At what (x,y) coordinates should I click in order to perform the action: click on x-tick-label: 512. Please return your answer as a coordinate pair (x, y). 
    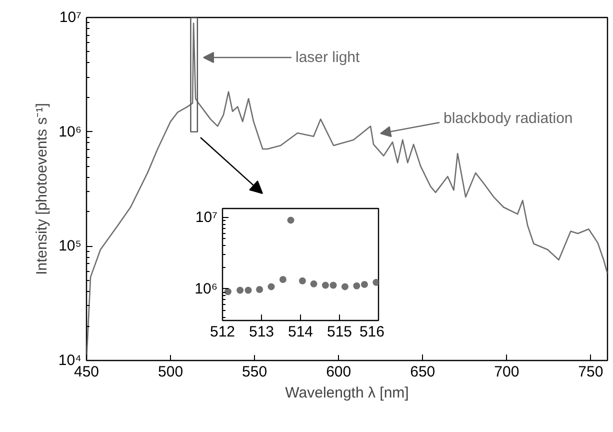
    Looking at the image, I should click on (223, 332).